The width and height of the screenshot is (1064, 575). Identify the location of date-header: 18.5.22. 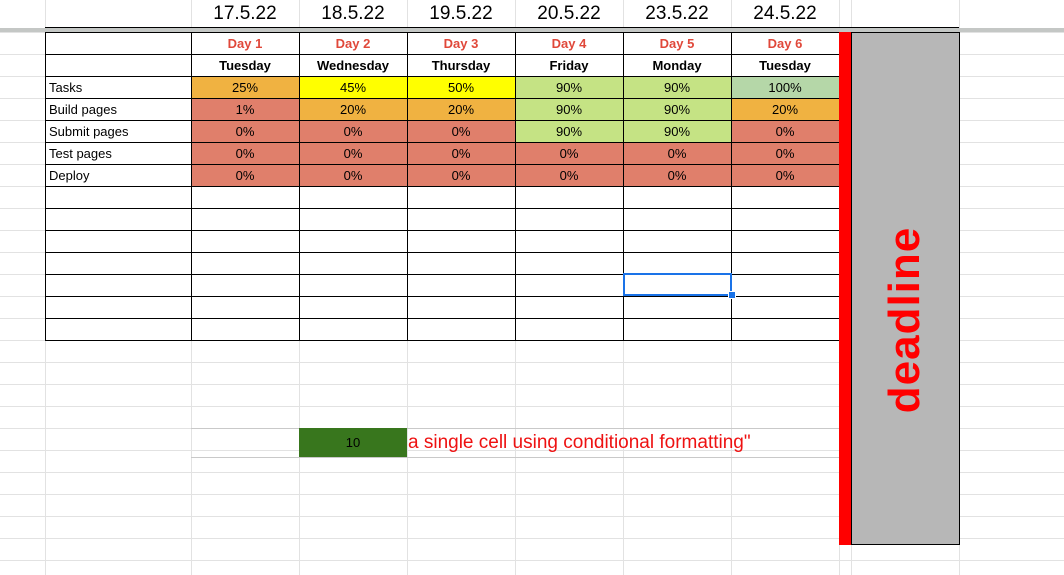
(353, 13).